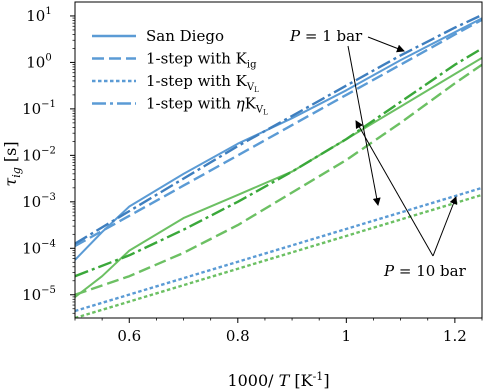 The height and width of the screenshot is (391, 483). I want to click on legend-label: 1-step with KVL, so click(202, 83).